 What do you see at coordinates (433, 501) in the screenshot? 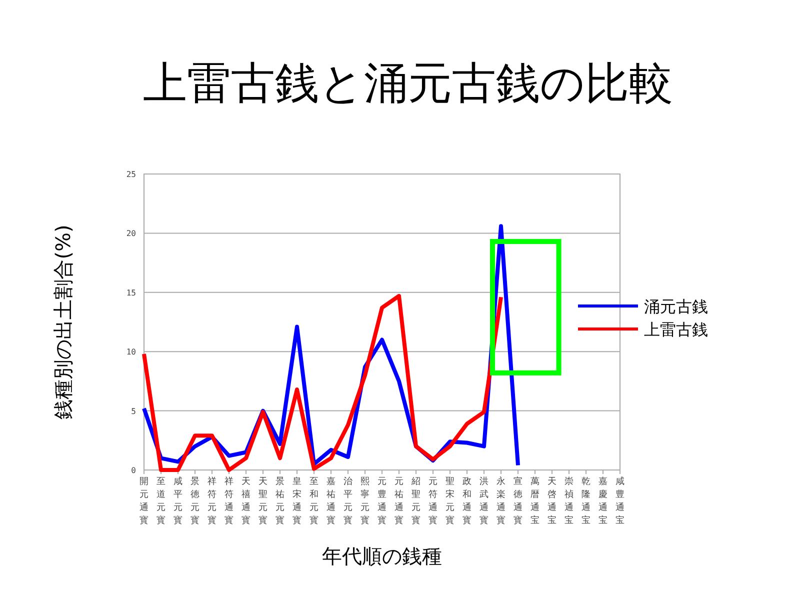
I see `x-tick-label: 元符通寳` at bounding box center [433, 501].